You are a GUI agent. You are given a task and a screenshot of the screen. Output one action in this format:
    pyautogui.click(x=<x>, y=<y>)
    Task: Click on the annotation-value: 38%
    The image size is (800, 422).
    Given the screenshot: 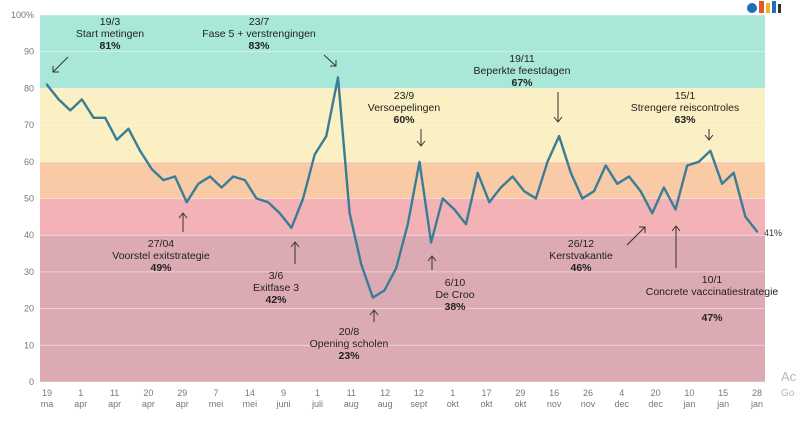 What is the action you would take?
    pyautogui.click(x=455, y=307)
    